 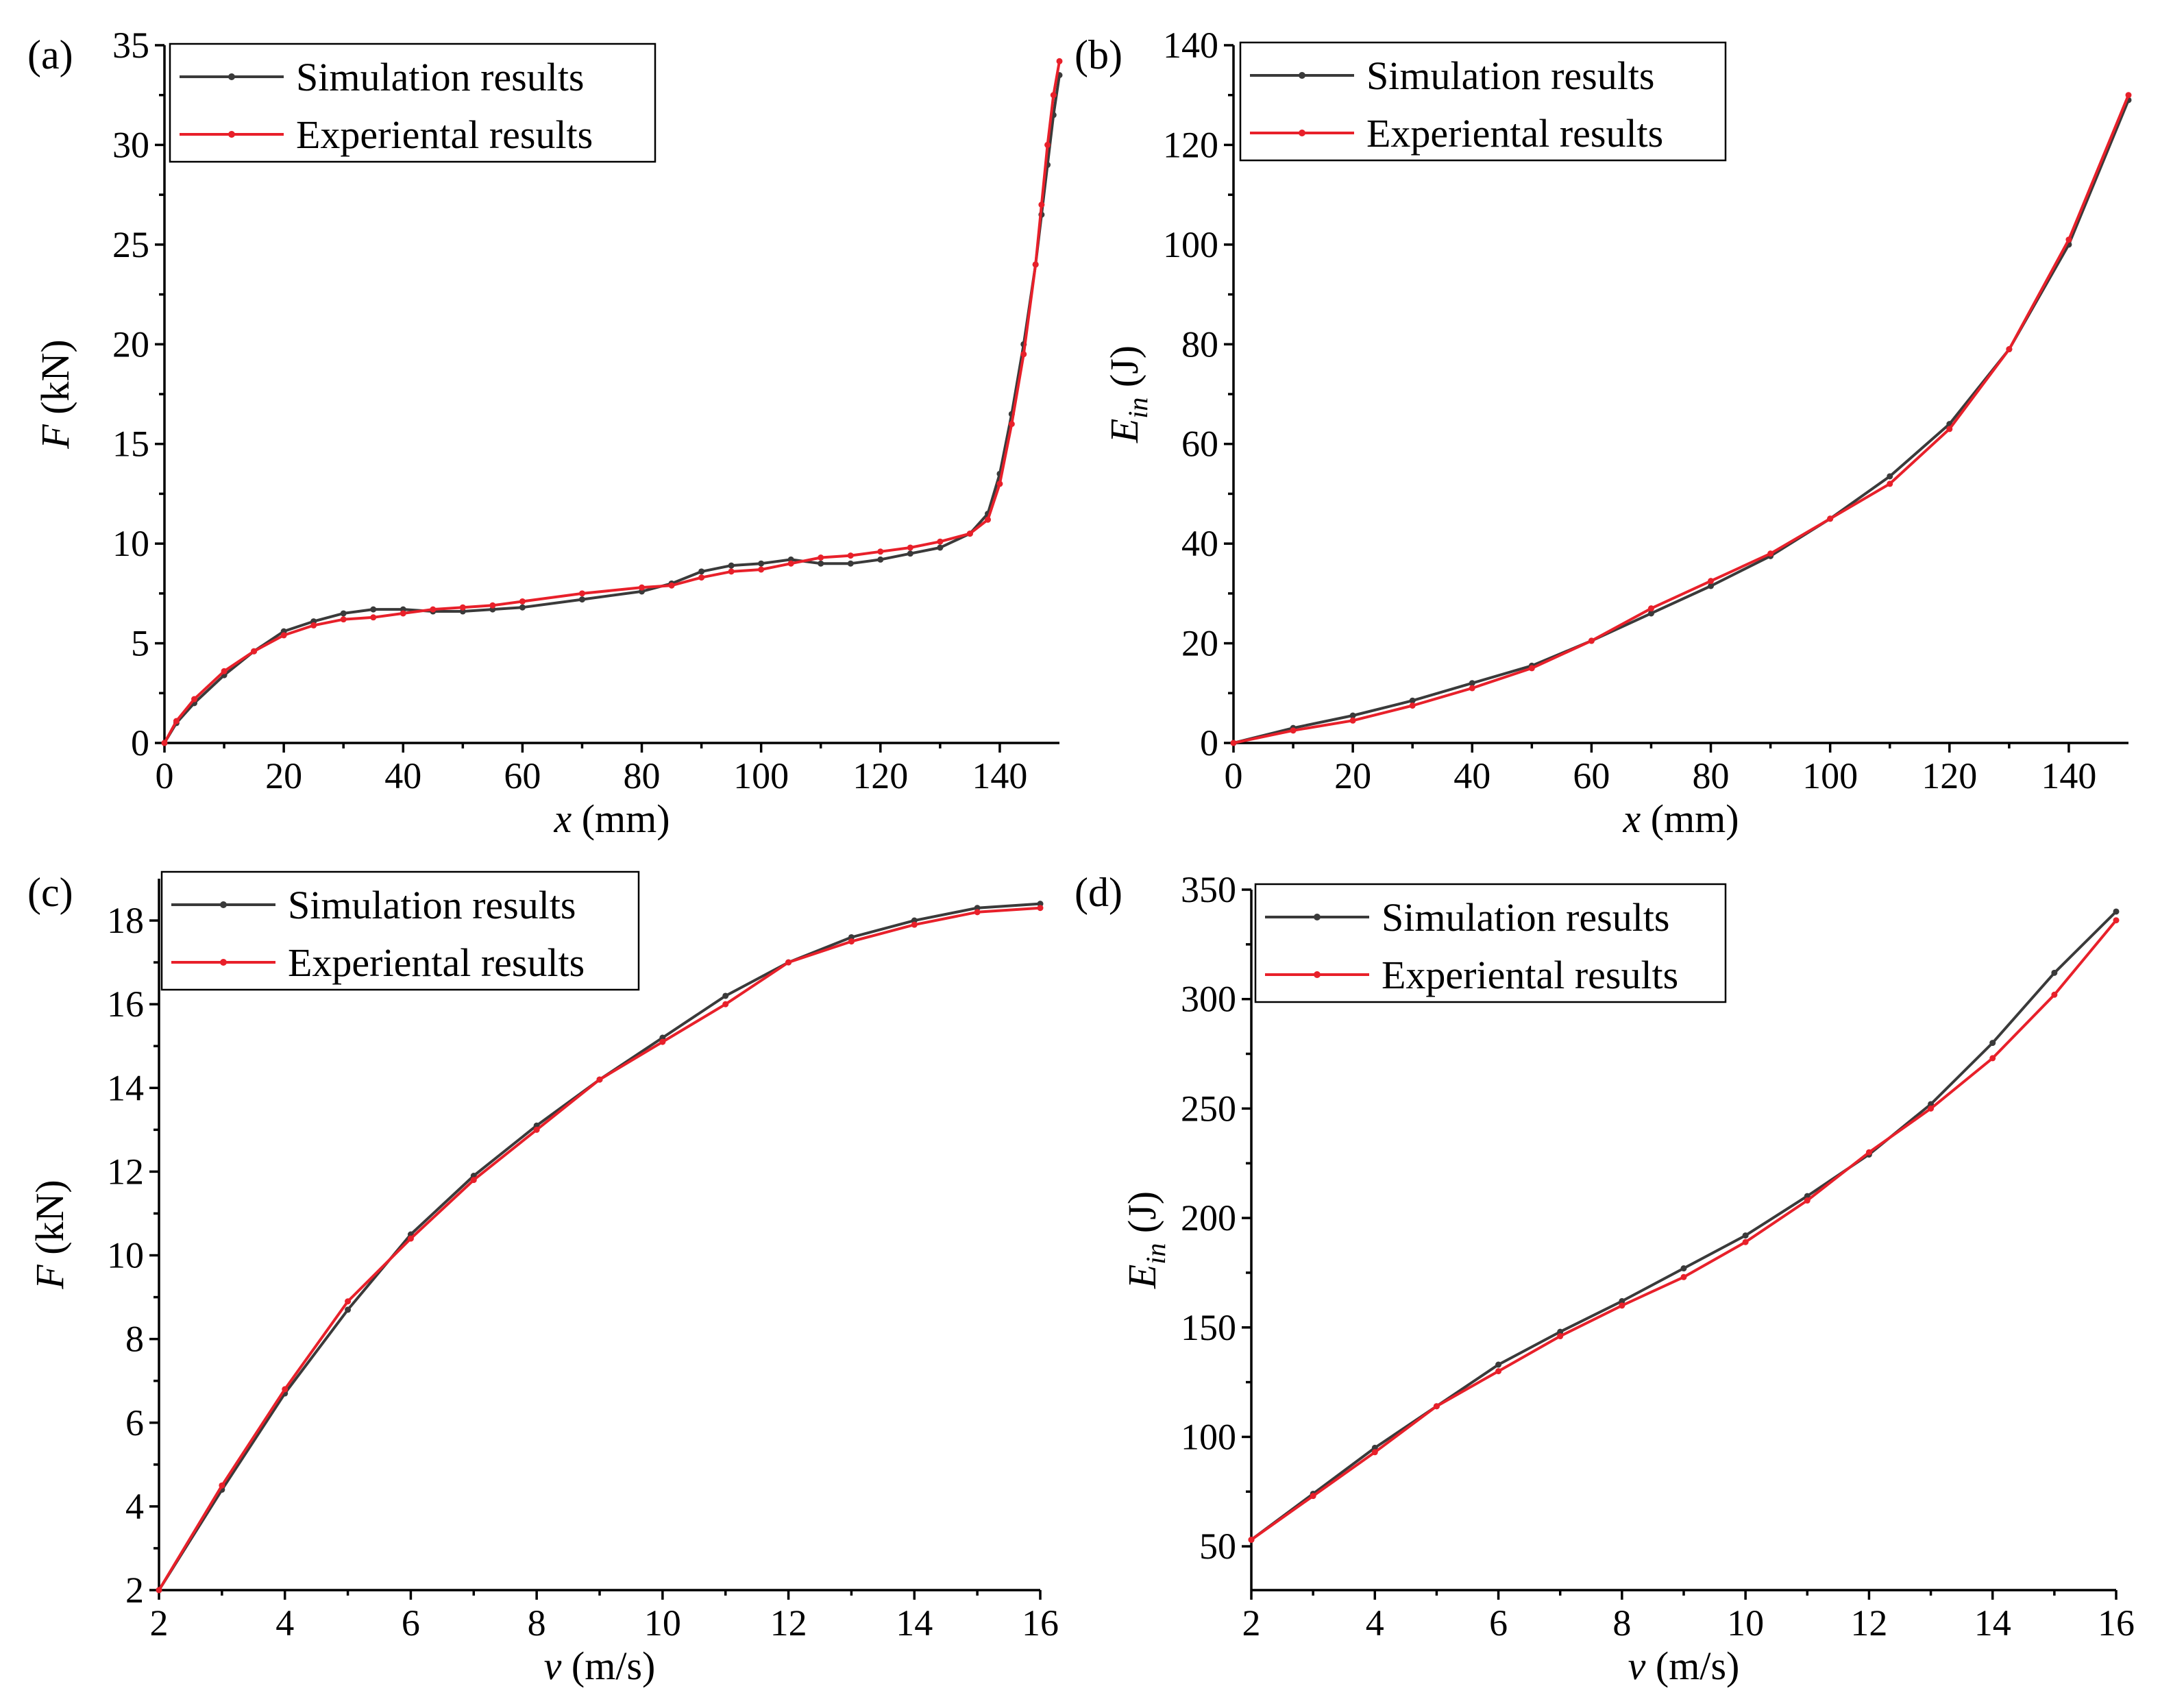 What do you see at coordinates (1684, 1666) in the screenshot?
I see `x-axis-label: v (m/s)` at bounding box center [1684, 1666].